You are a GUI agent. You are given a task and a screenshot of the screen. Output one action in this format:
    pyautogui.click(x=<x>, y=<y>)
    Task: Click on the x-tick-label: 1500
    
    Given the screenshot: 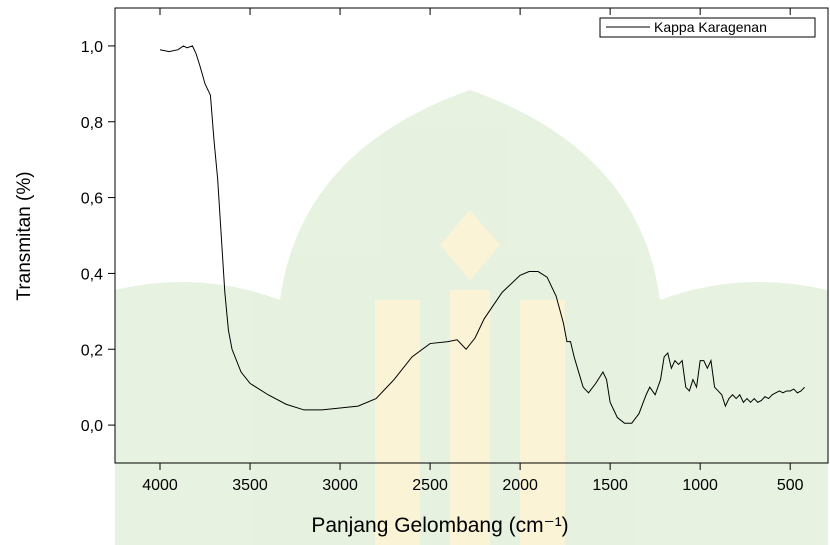 What is the action you would take?
    pyautogui.click(x=610, y=485)
    